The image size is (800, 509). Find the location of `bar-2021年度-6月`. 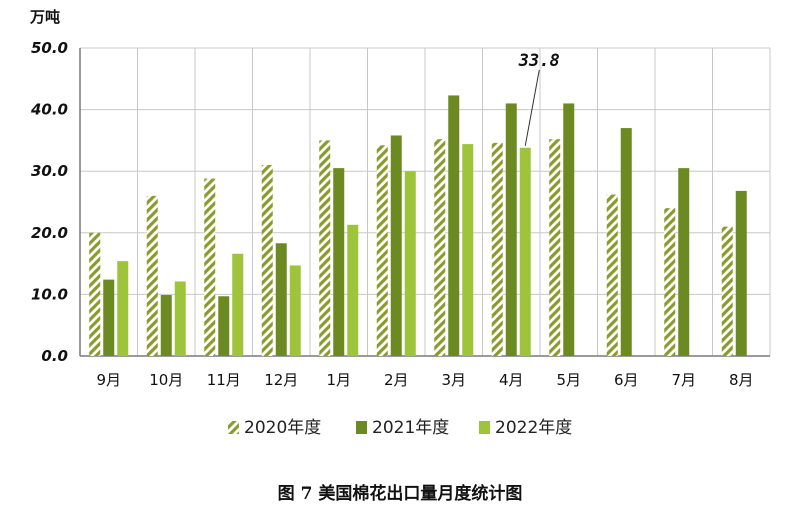

bar-2021年度-6月 is located at coordinates (626, 242).